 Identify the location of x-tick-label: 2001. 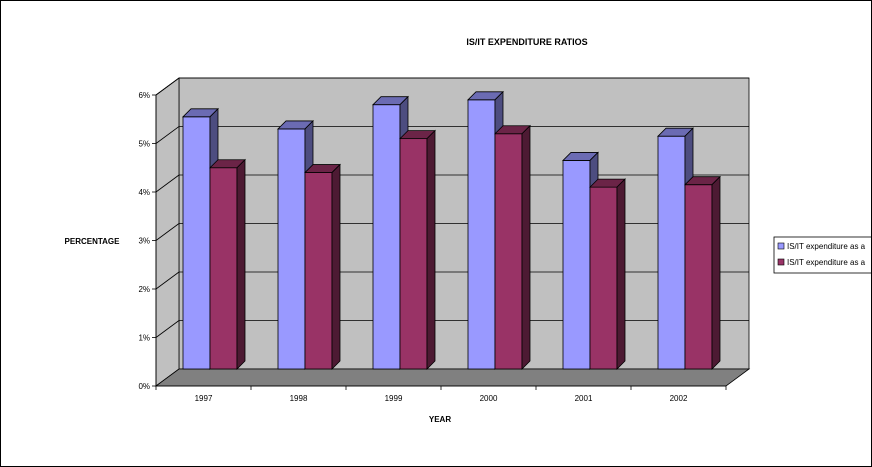
(584, 398).